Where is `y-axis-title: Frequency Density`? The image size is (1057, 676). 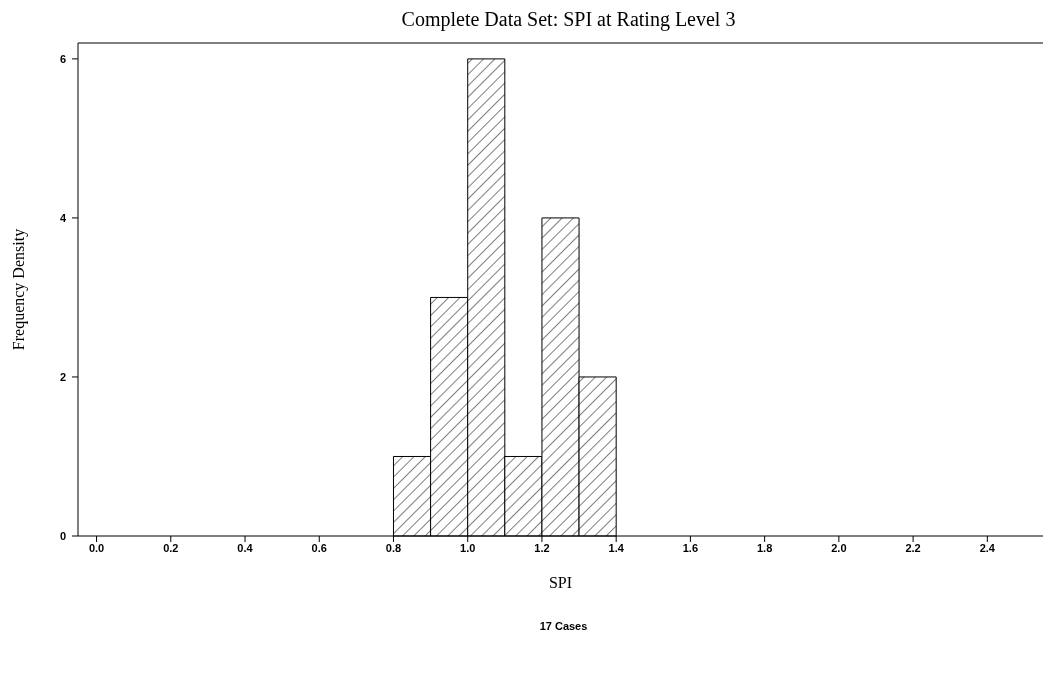 y-axis-title: Frequency Density is located at coordinates (18, 289).